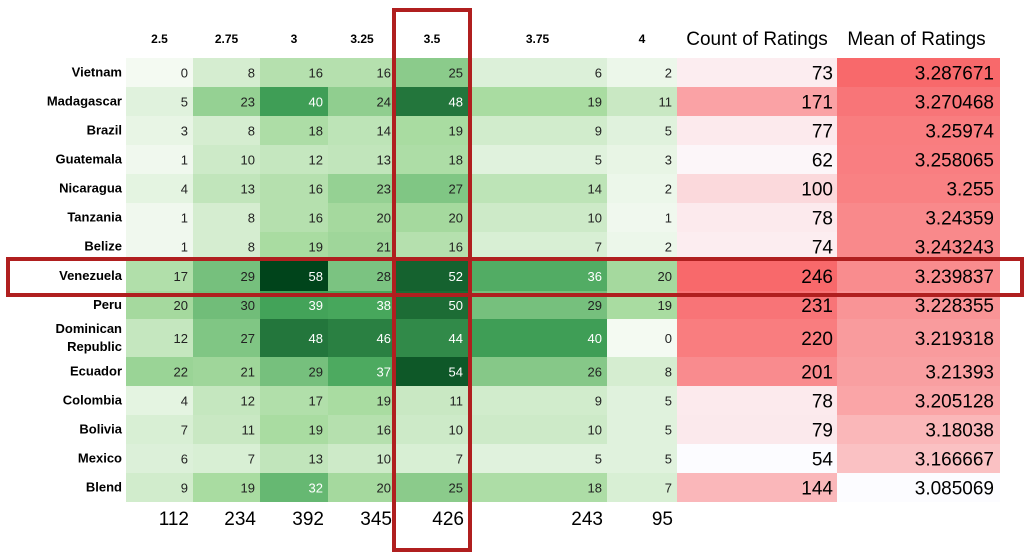  What do you see at coordinates (595, 305) in the screenshot?
I see `cell-value: 29` at bounding box center [595, 305].